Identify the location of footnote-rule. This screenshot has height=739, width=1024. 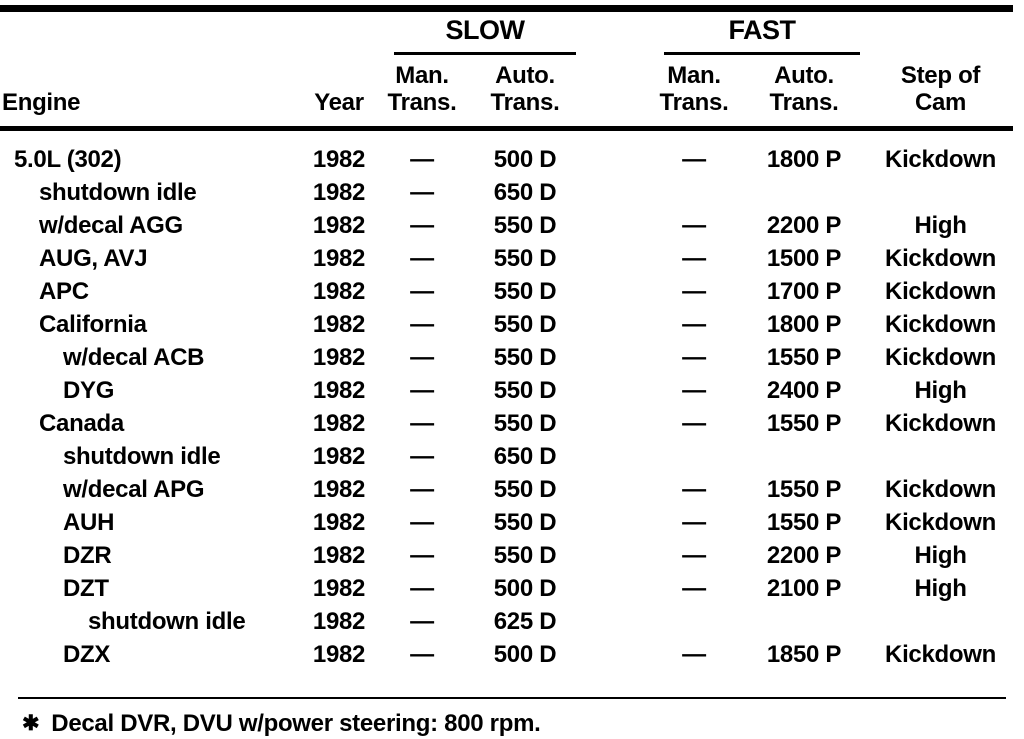
(512, 698).